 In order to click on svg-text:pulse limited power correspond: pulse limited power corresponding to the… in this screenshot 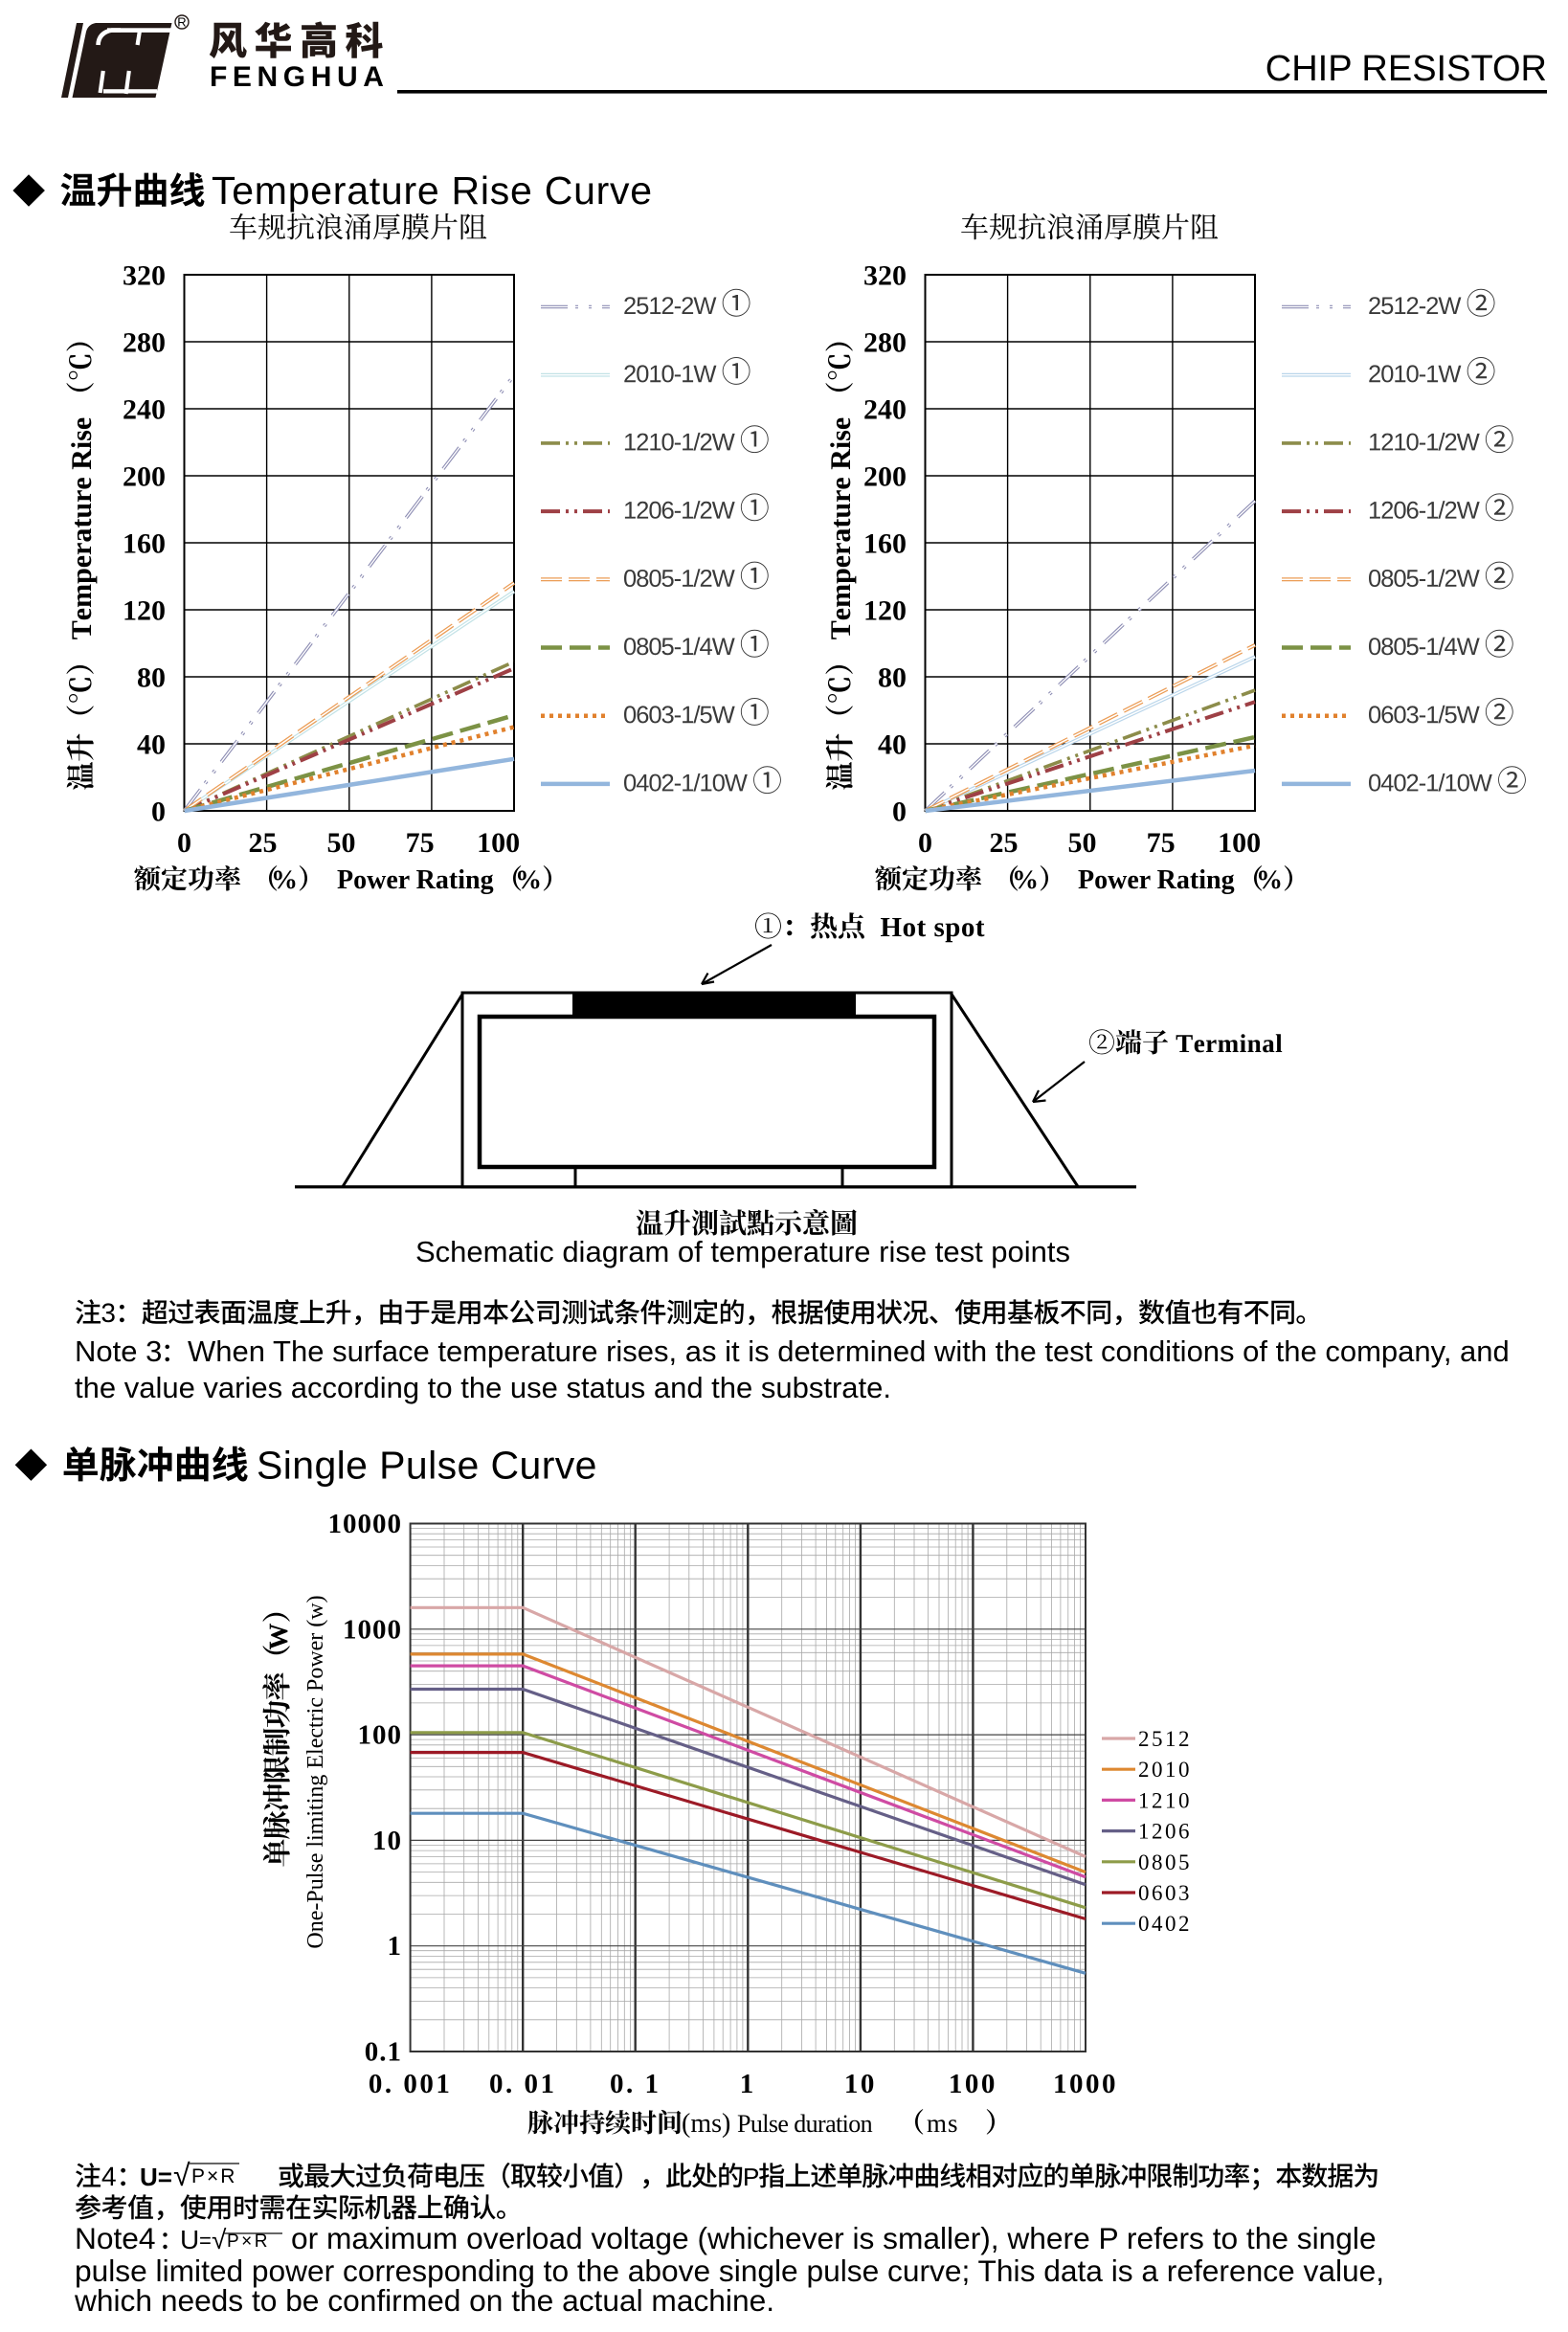, I will do `click(730, 2271)`.